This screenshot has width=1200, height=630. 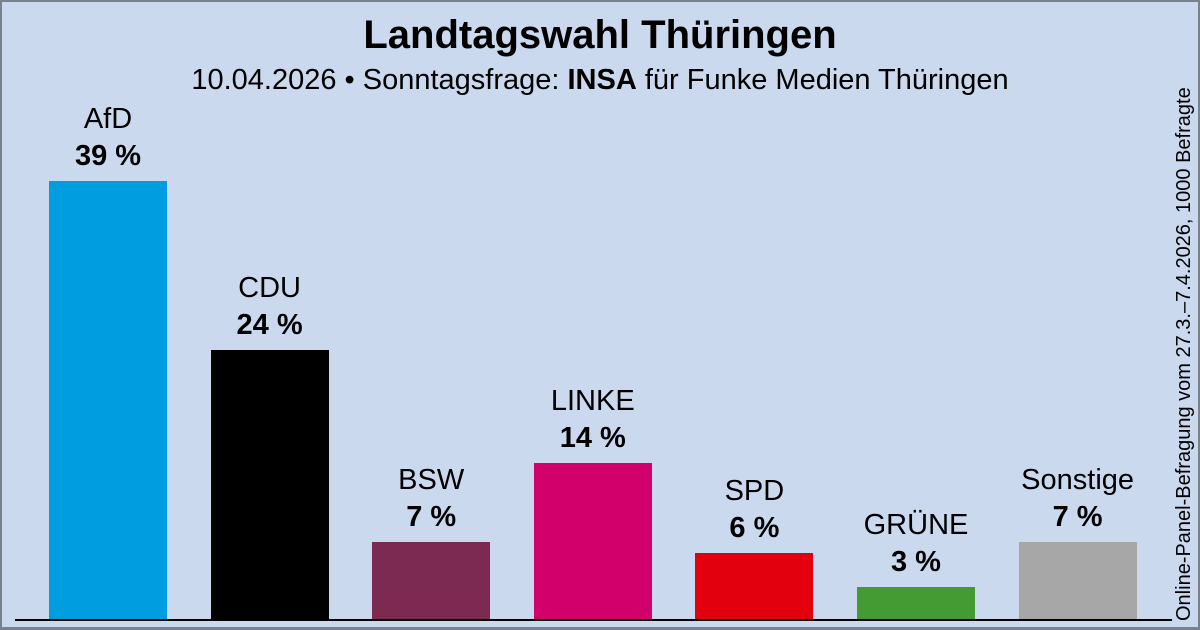 What do you see at coordinates (270, 288) in the screenshot?
I see `party-name: CDU` at bounding box center [270, 288].